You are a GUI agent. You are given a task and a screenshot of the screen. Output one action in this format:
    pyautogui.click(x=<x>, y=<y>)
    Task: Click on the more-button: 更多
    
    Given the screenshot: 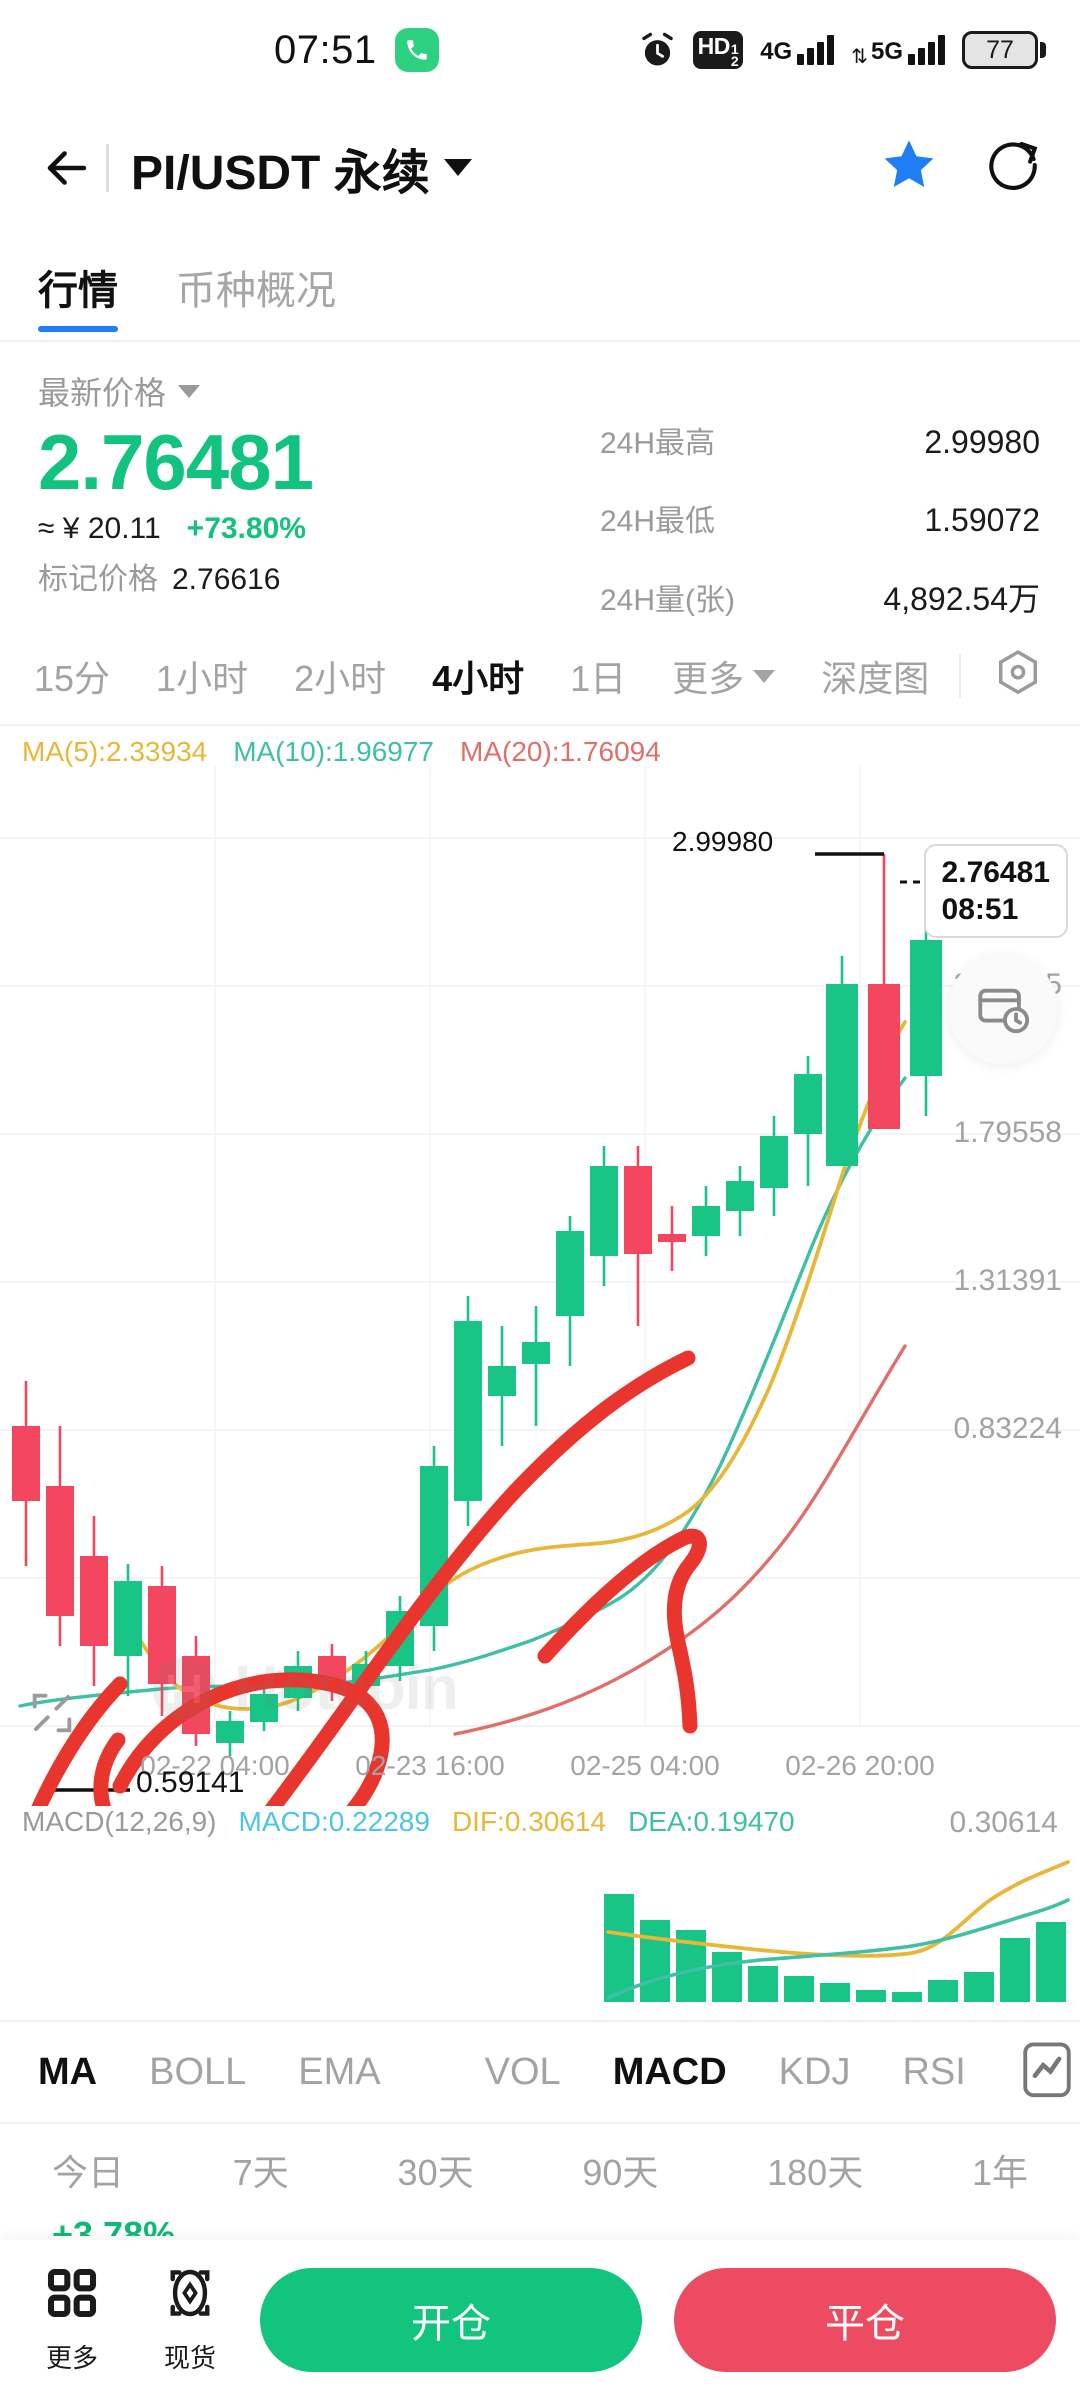 What is the action you would take?
    pyautogui.click(x=72, y=2320)
    